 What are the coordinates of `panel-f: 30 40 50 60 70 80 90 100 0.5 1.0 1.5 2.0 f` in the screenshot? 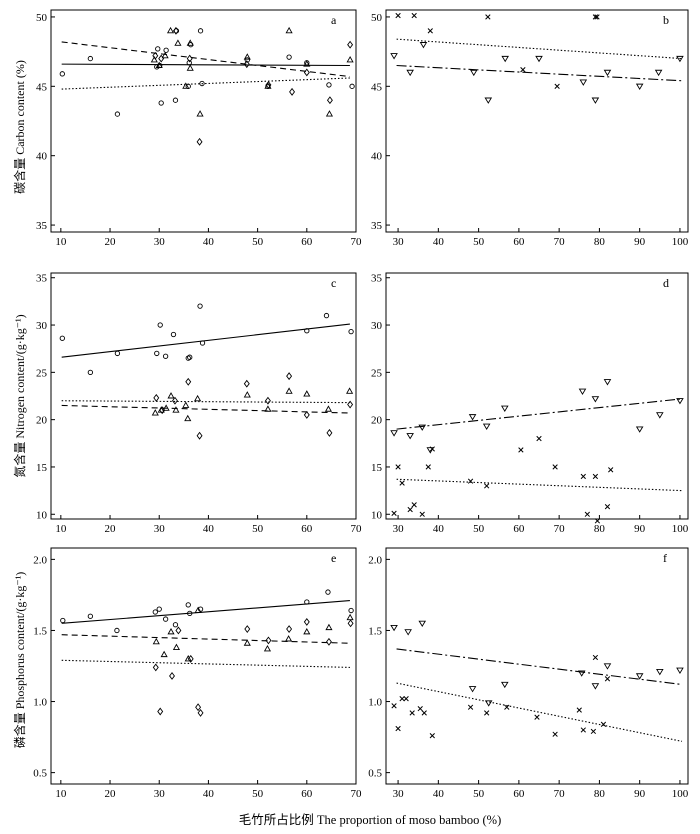 It's located at (528, 673).